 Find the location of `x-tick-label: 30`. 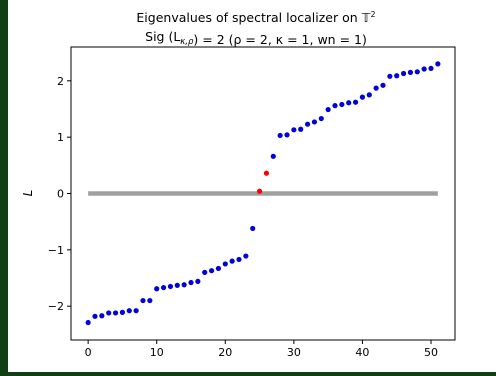

x-tick-label: 30 is located at coordinates (294, 352).